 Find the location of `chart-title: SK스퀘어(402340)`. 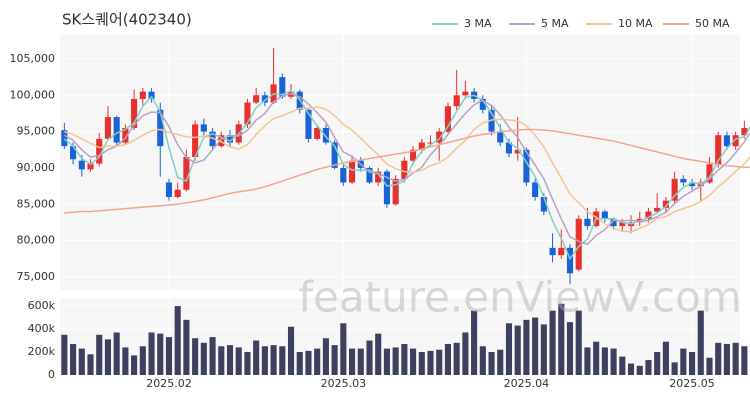

chart-title: SK스퀘어(402340) is located at coordinates (127, 20).